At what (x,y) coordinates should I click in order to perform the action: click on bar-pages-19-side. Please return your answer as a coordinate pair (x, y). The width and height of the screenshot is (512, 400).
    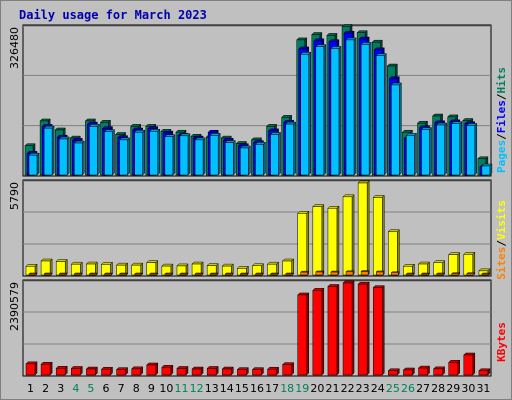
    Looking at the image, I should click on (309, 113).